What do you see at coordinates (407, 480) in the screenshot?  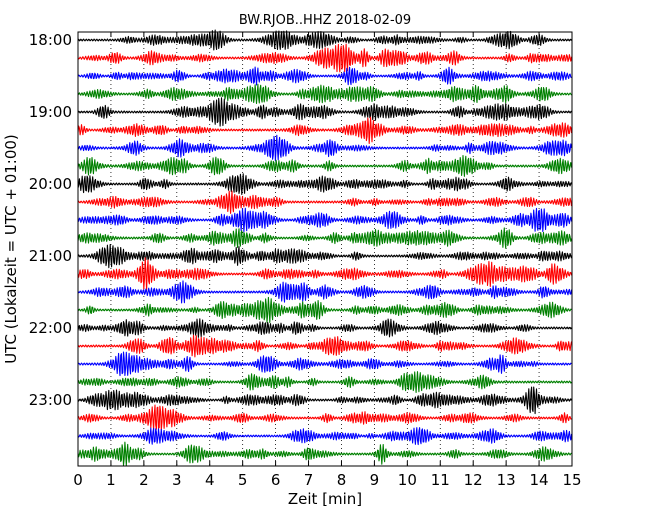 I see `x-tick-label: 10` at bounding box center [407, 480].